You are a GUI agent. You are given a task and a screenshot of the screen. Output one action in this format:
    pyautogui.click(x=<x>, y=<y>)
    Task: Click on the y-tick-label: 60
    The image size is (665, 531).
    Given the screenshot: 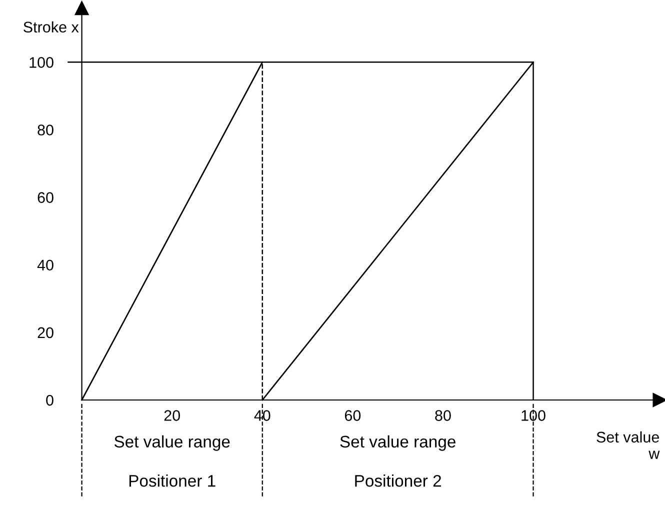 What is the action you would take?
    pyautogui.click(x=46, y=197)
    